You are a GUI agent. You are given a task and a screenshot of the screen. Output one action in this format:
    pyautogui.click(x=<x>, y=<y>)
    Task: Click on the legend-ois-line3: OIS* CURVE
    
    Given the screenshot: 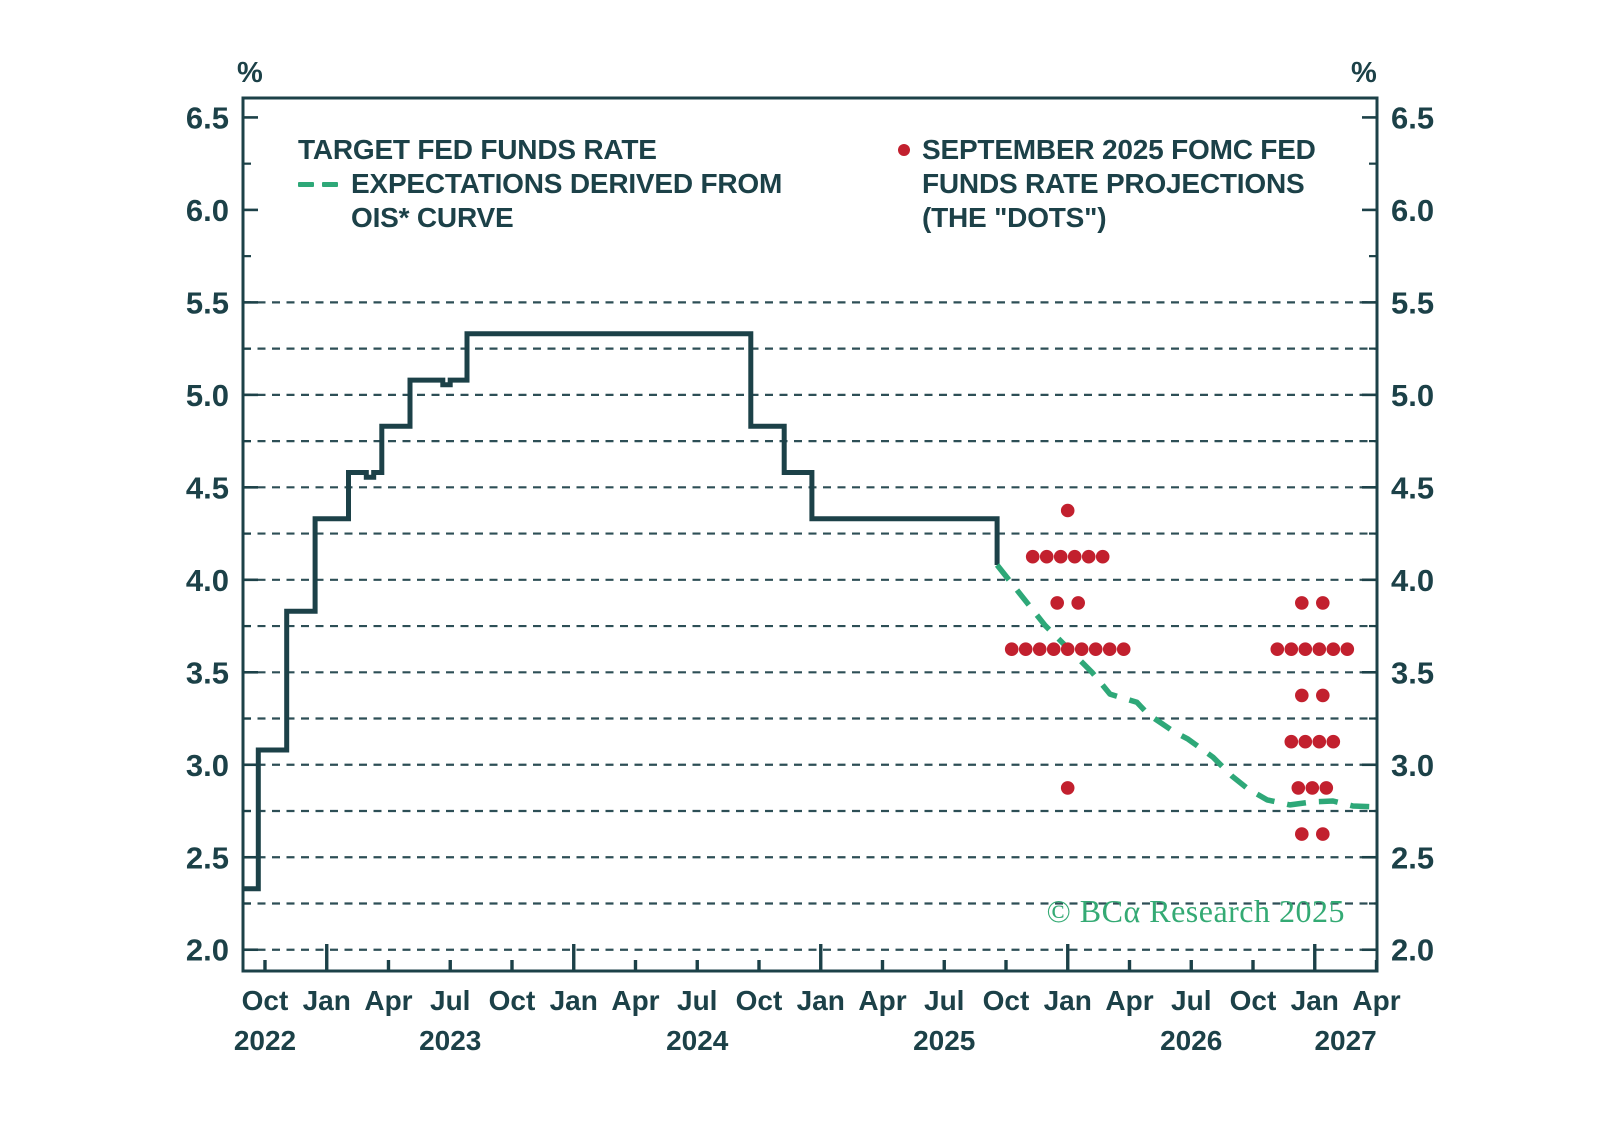 What is the action you would take?
    pyautogui.click(x=540, y=218)
    